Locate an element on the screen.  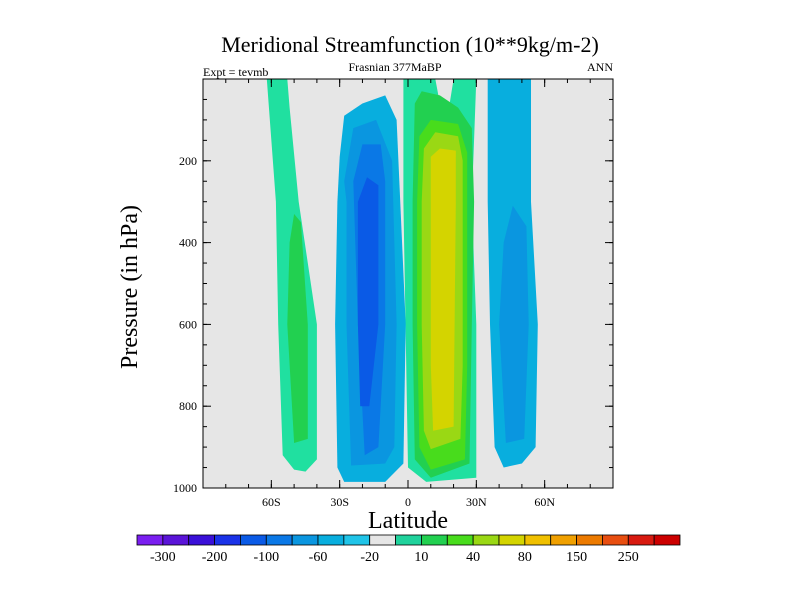
colorbar-label: 80 is located at coordinates (525, 557).